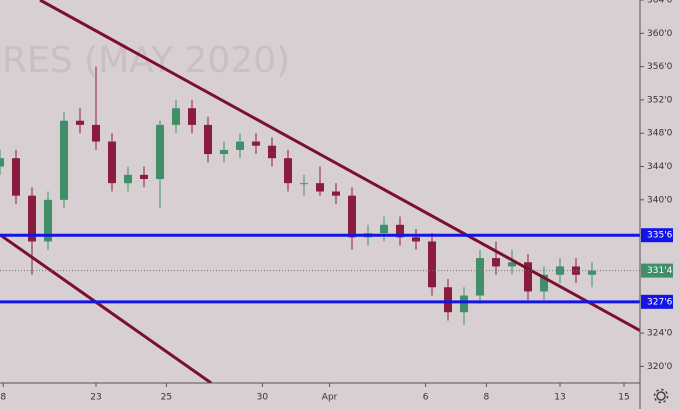 This screenshot has height=409, width=680. What do you see at coordinates (661, 396) in the screenshot?
I see `settings-icon` at bounding box center [661, 396].